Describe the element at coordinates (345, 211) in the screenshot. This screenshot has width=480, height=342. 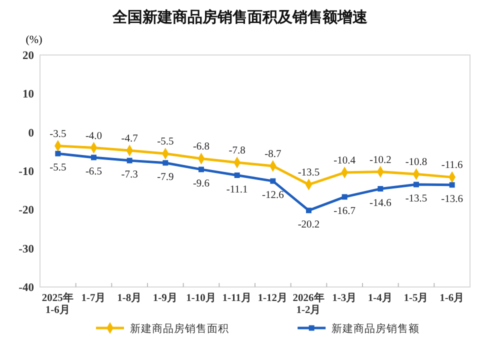
I see `data-label: -16.7` at that location.